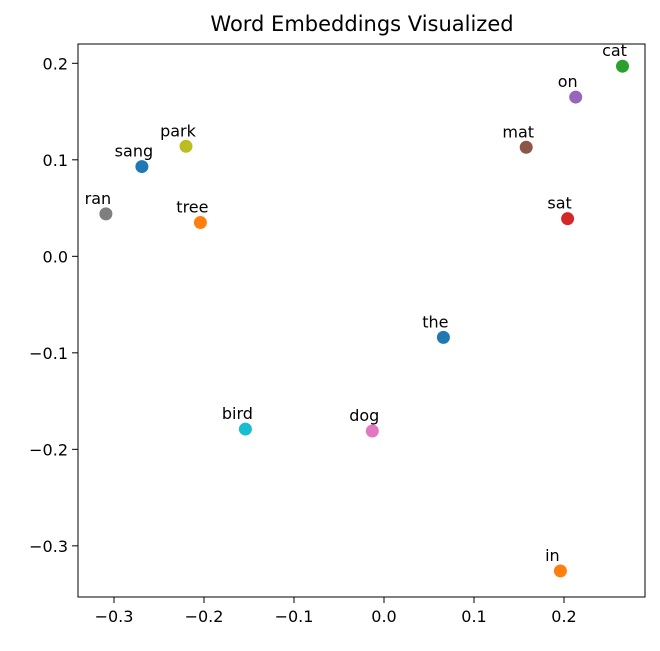  What do you see at coordinates (568, 81) in the screenshot?
I see `point-label-on: on` at bounding box center [568, 81].